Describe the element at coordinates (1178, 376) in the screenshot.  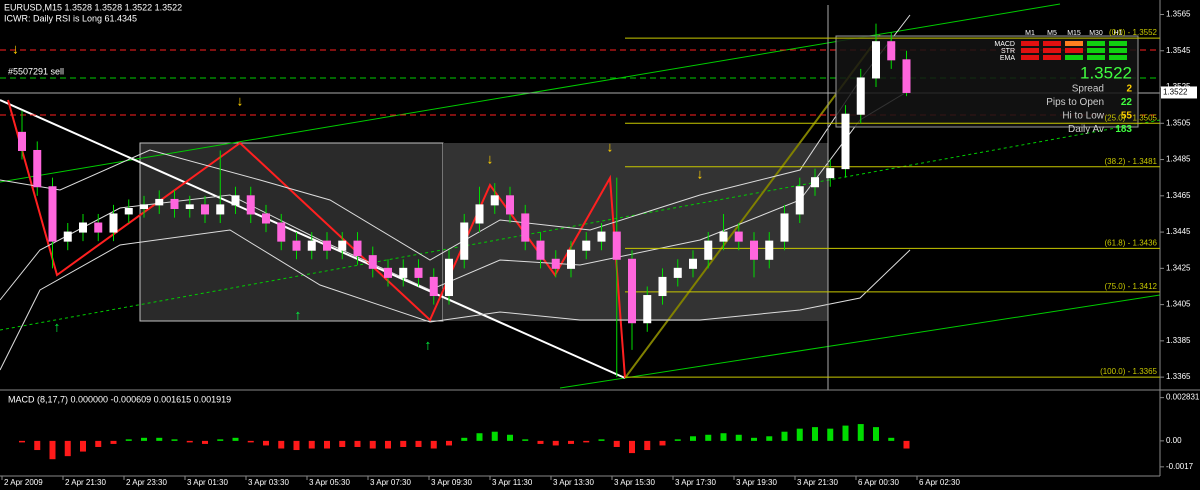
I see `y-tick-label: 1.3365` at that location.